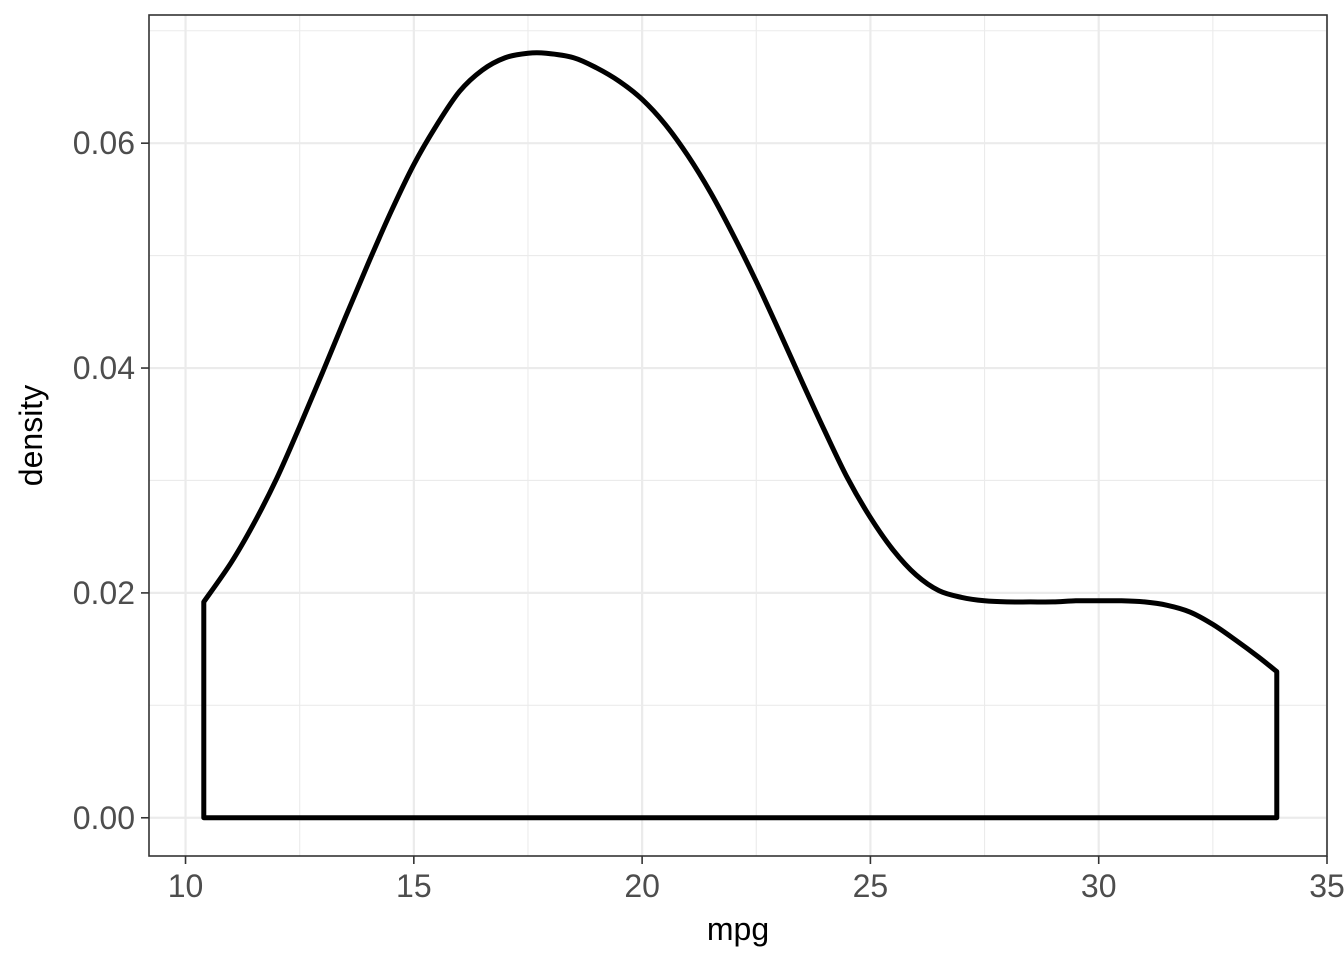 The image size is (1344, 960). Describe the element at coordinates (31, 435) in the screenshot. I see `y-axis-title: density` at that location.